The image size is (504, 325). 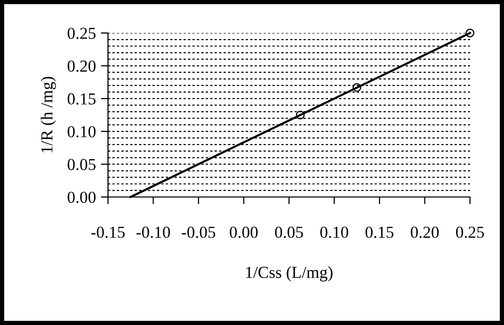 I want to click on x-tick-label: 0.20, so click(x=424, y=232).